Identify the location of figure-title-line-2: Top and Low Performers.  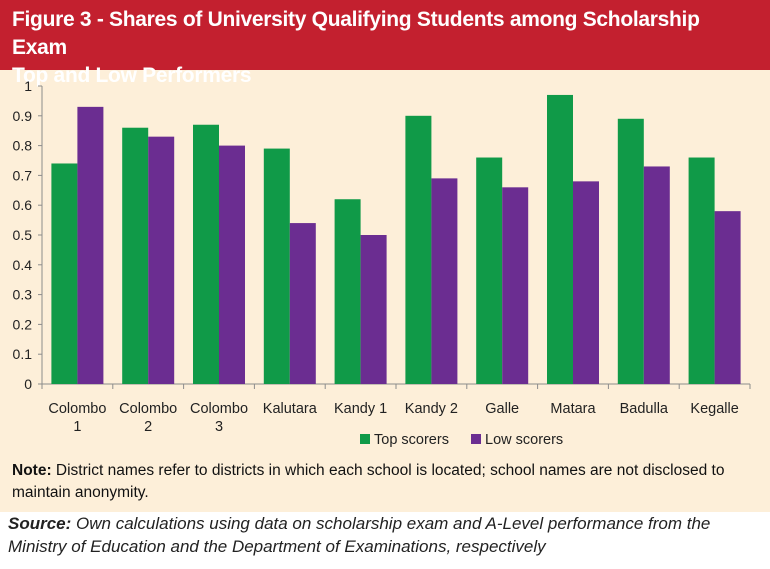
(132, 75).